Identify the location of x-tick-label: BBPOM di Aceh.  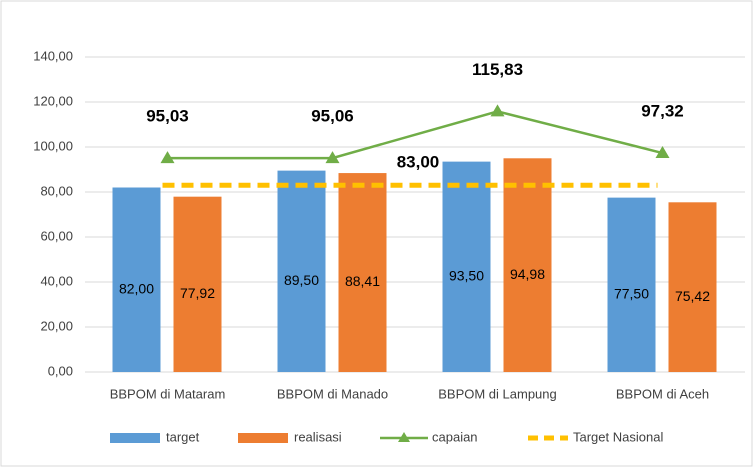
(662, 393).